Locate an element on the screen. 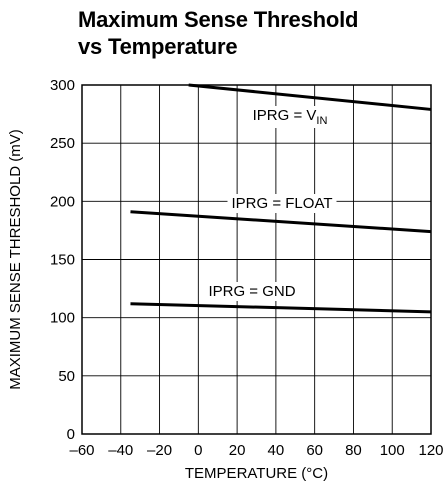 The image size is (446, 492). series-line-ipgr-gnd is located at coordinates (281, 308).